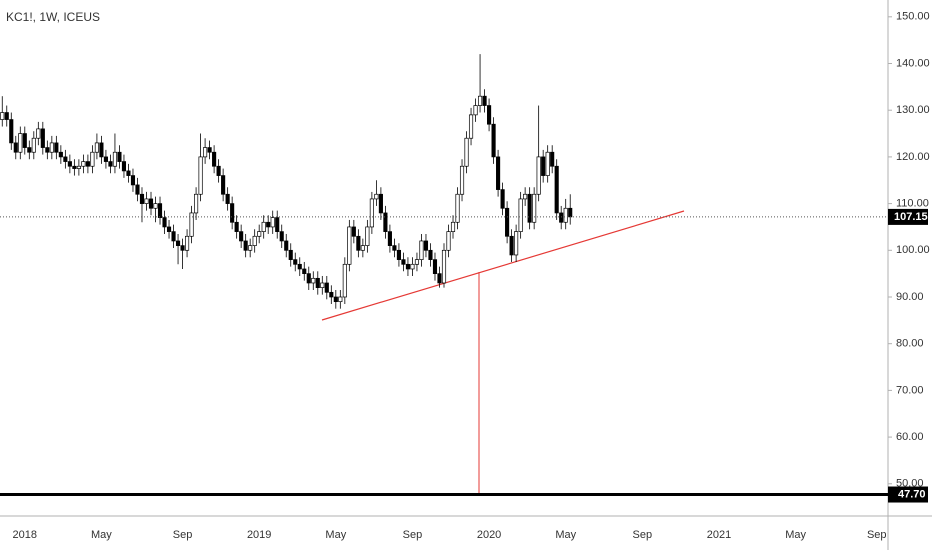 Image resolution: width=932 pixels, height=550 pixels. What do you see at coordinates (53, 17) in the screenshot?
I see `chart-title: KC1!, 1W, ICEUS` at bounding box center [53, 17].